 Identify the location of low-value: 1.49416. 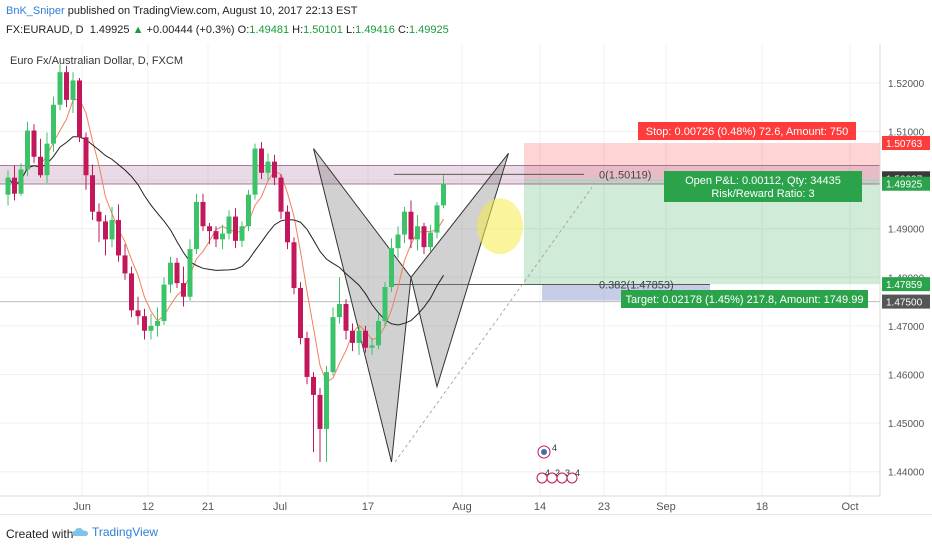
(375, 30).